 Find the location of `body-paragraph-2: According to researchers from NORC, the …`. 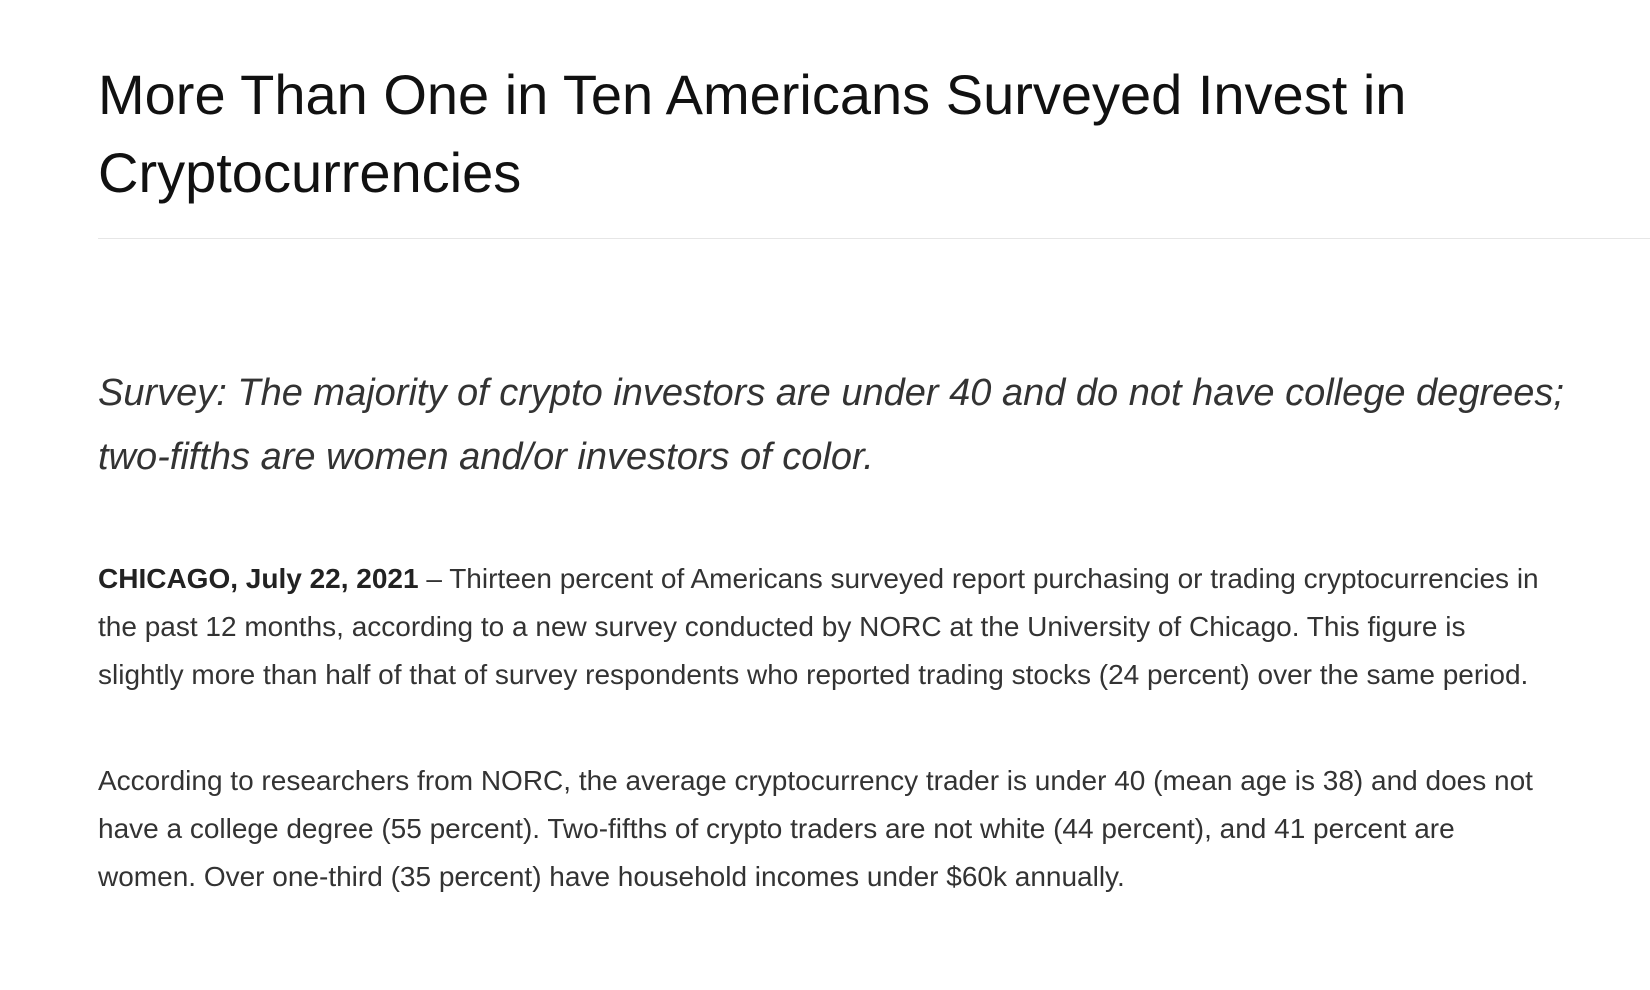

body-paragraph-2: According to researchers from NORC, the … is located at coordinates (828, 829).